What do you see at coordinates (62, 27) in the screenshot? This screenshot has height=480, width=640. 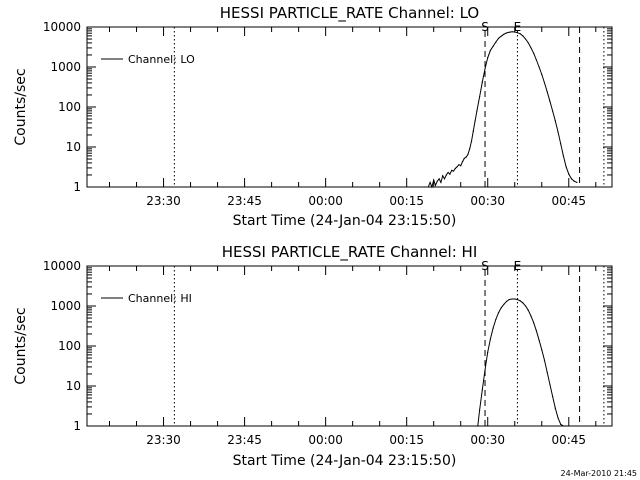 I see `y-tick-label: 10000` at bounding box center [62, 27].